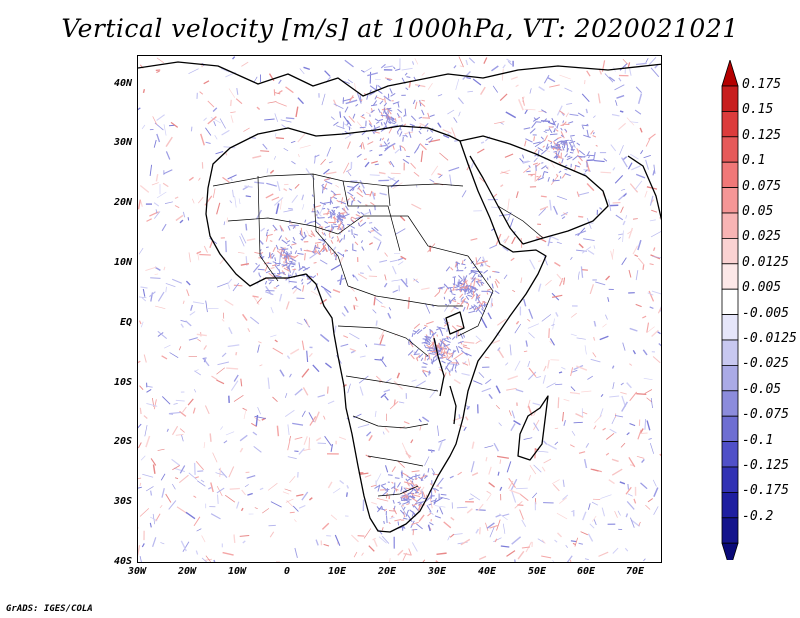 The image size is (800, 618). Describe the element at coordinates (758, 110) in the screenshot. I see `colorbar-label: 0.15` at that location.